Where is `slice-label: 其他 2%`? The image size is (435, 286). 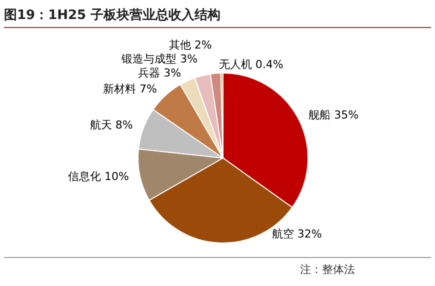 slice-label: 其他 2% is located at coordinates (190, 45).